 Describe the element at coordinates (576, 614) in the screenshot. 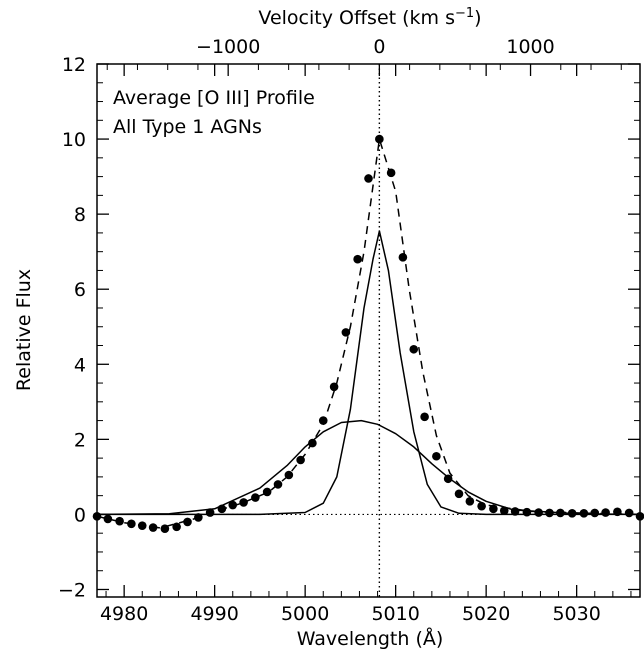

I see `x-tick-label: 5030` at that location.